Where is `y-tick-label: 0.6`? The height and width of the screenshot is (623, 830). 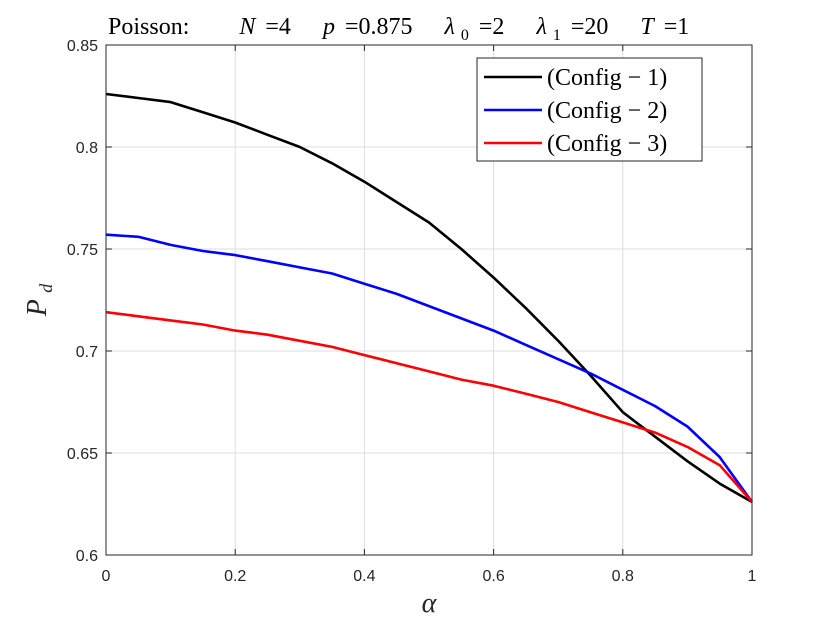
y-tick-label: 0.6 is located at coordinates (87, 556).